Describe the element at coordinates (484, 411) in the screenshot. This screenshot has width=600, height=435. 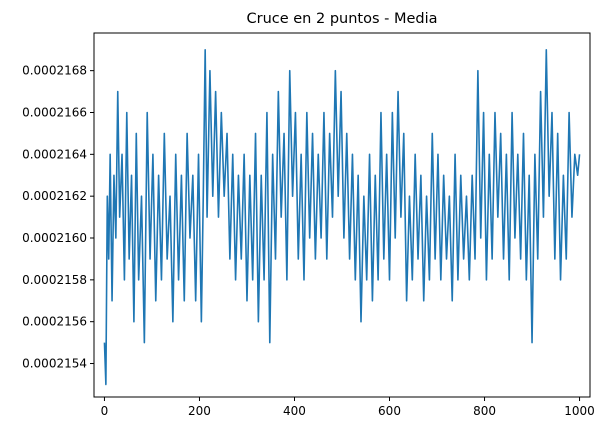
I see `x-tick-label-4: 800` at that location.